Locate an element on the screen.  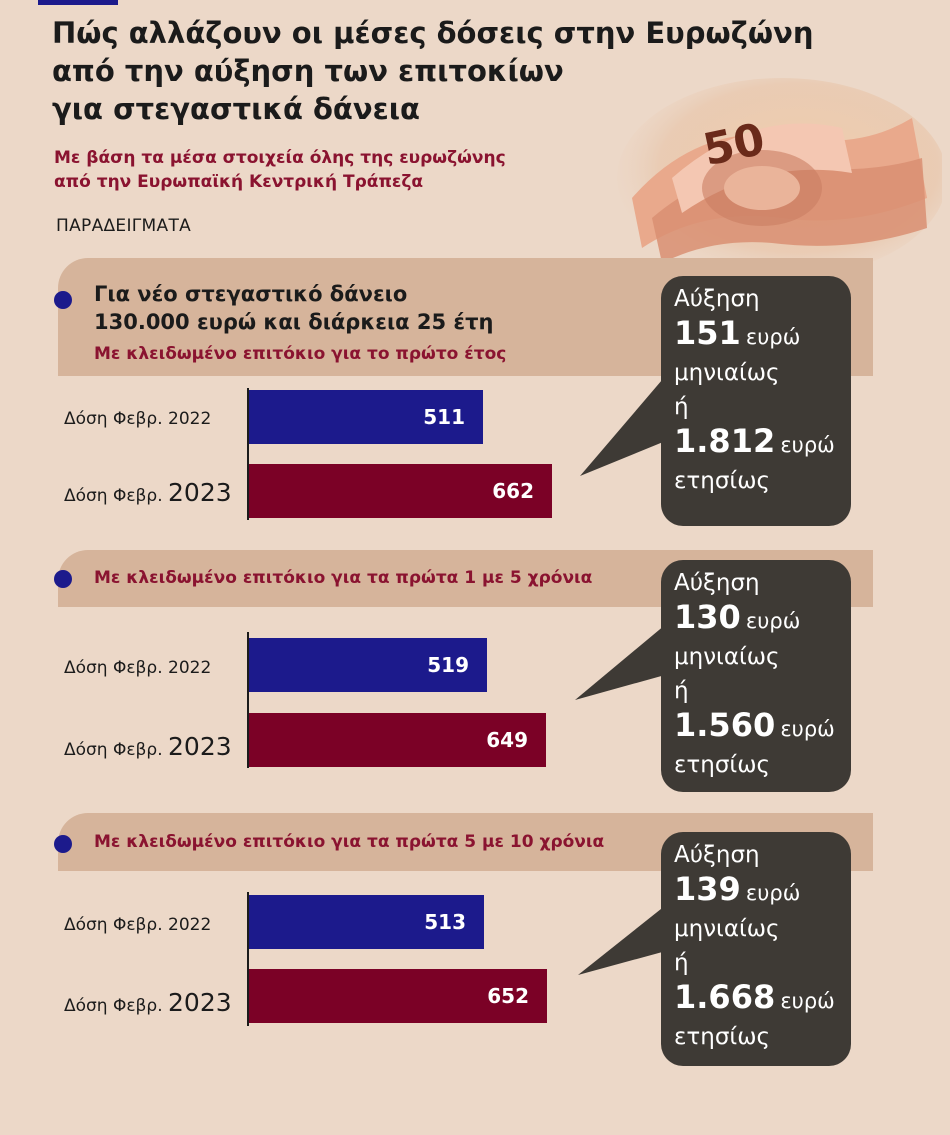
banknote-number: 50 is located at coordinates (734, 145).